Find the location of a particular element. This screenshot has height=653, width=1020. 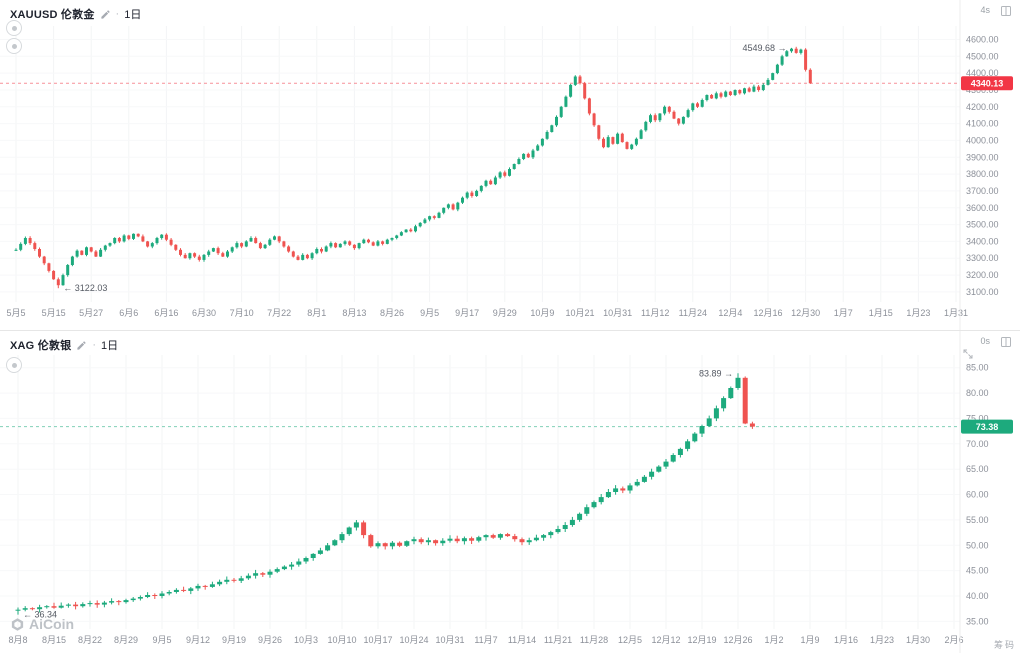

gold-chart-header: XAUUSD 伦敦金 · 1日 is located at coordinates (75, 14).